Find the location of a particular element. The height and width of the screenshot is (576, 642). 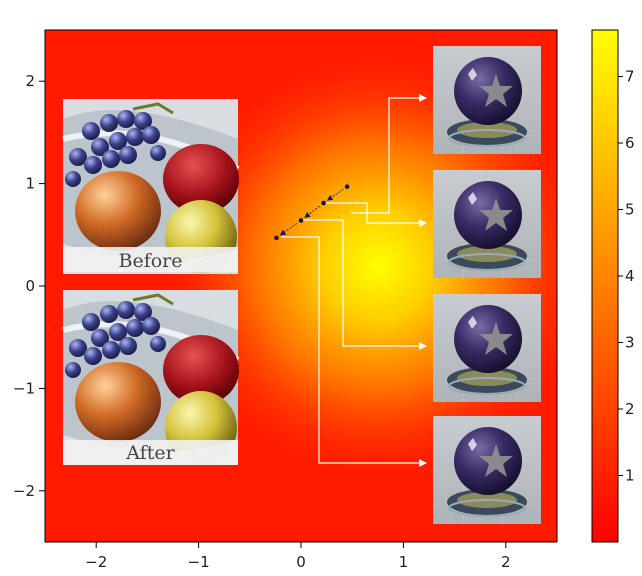

colorbar-ticks: 1 2 3 4 5 6 7 is located at coordinates (626, 276).